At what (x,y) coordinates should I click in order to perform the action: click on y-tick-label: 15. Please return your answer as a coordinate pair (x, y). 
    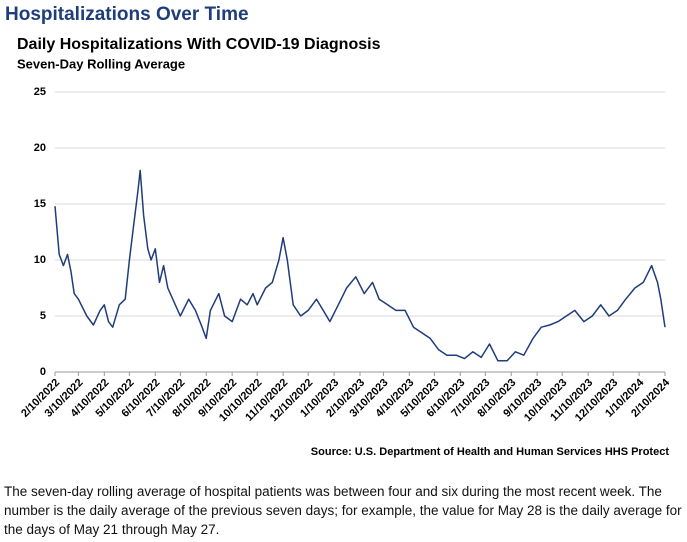
    Looking at the image, I should click on (40, 204).